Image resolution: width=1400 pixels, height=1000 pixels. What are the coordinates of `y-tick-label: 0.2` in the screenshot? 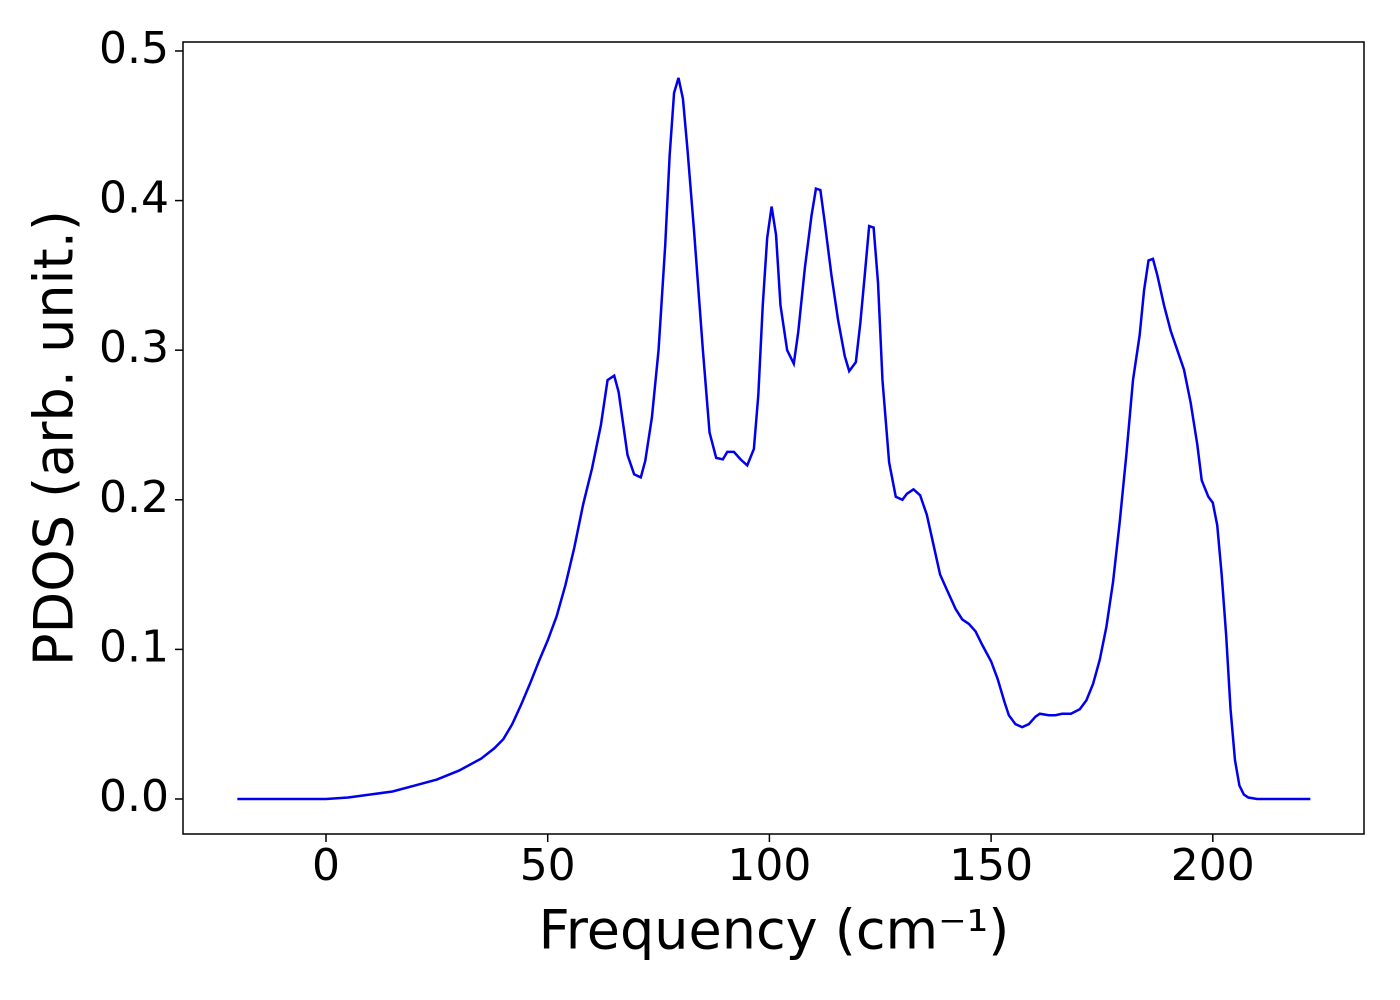 It's located at (134, 497).